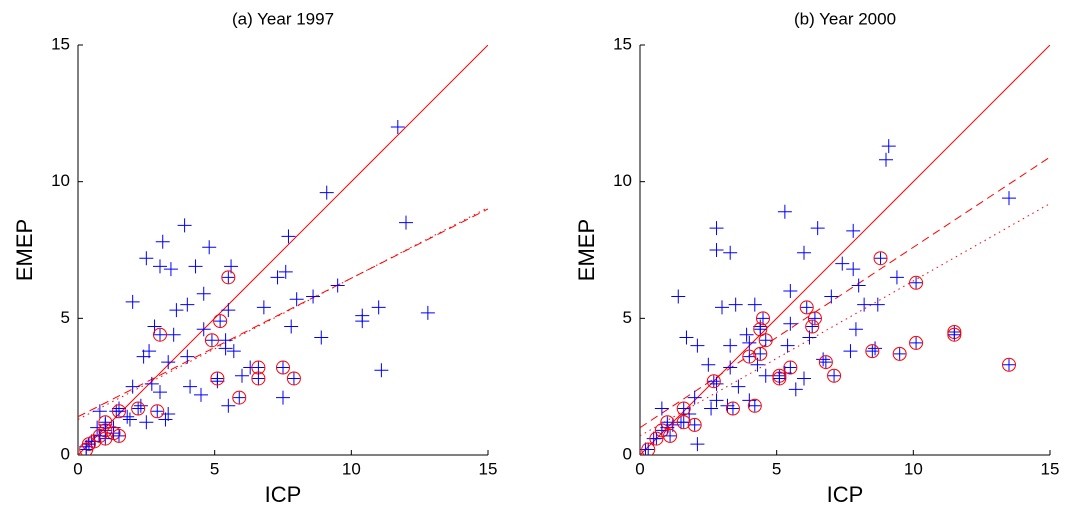  I want to click on y-axis-label: EMEP, so click(586, 250).